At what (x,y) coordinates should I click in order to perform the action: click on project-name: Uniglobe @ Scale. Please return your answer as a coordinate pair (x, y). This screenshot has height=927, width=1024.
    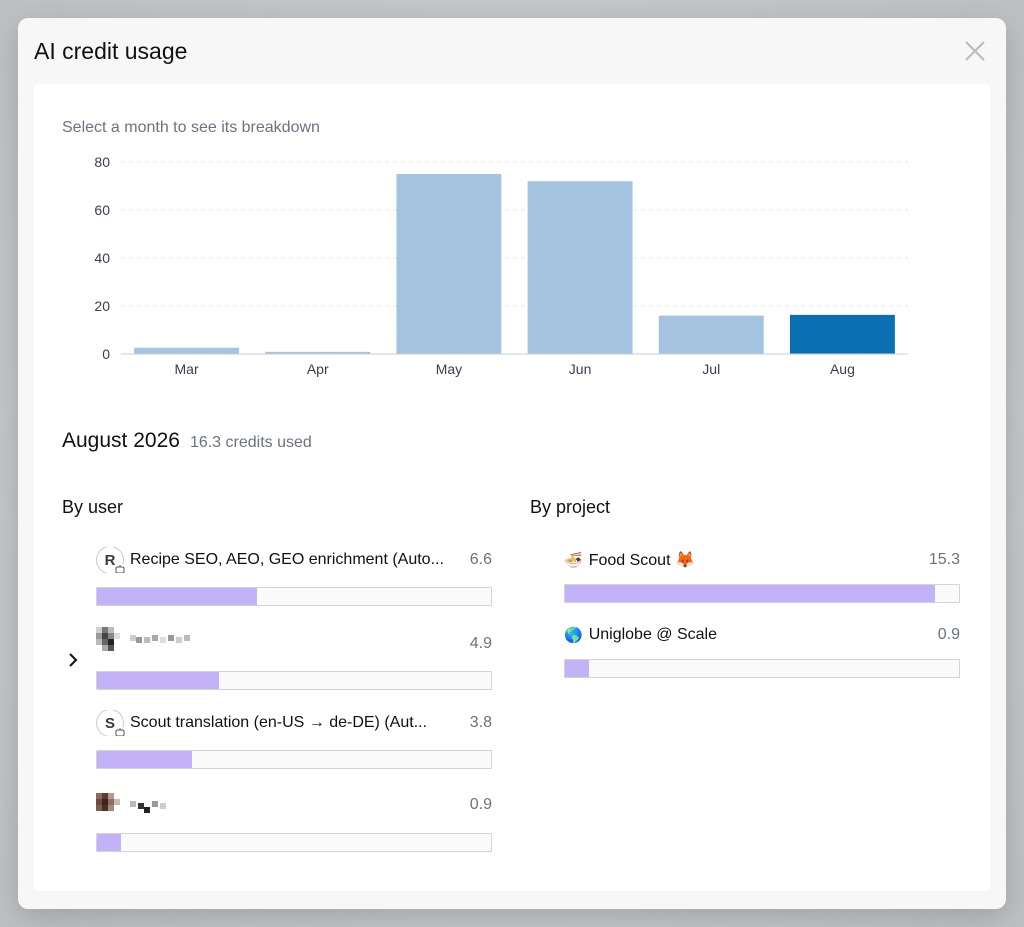
    Looking at the image, I should click on (652, 634).